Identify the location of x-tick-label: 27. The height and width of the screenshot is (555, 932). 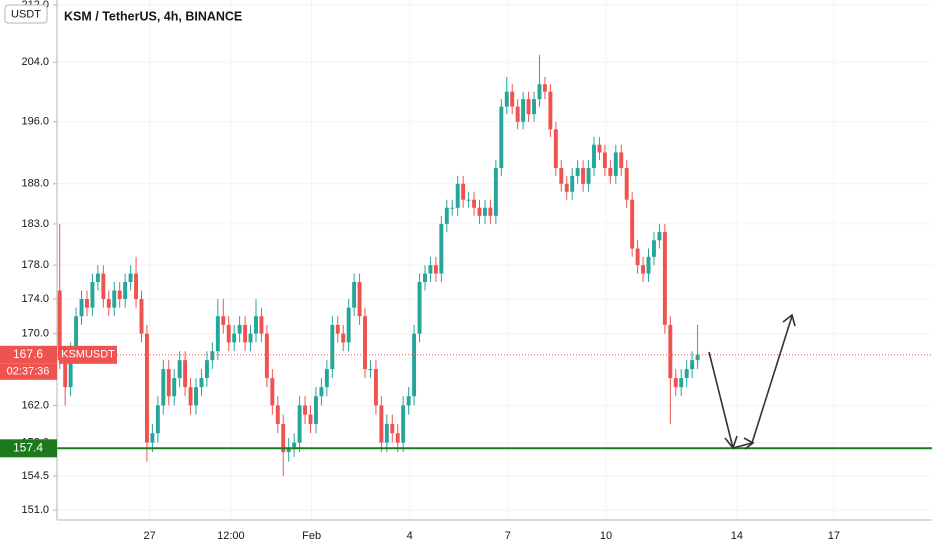
(150, 536).